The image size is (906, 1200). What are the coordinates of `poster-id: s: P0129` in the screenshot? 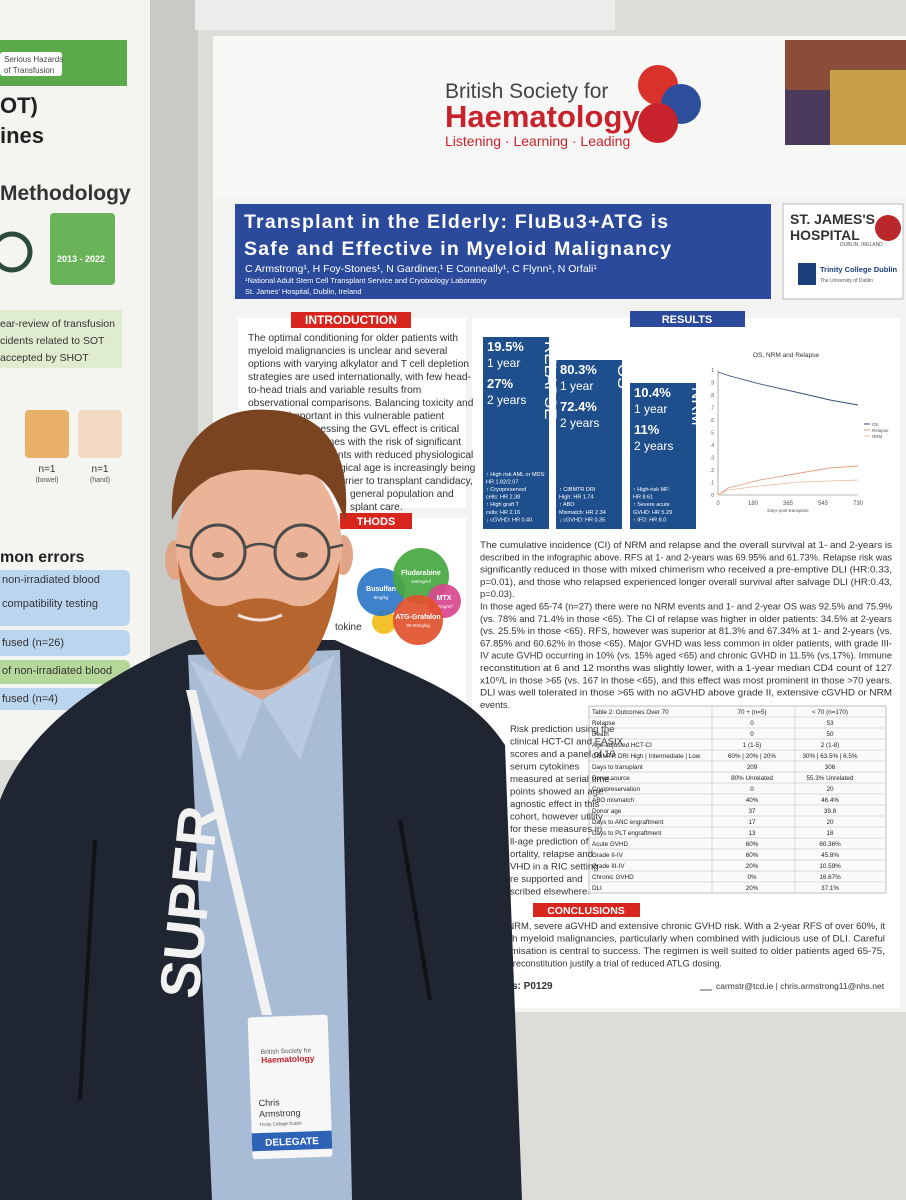 It's located at (532, 986).